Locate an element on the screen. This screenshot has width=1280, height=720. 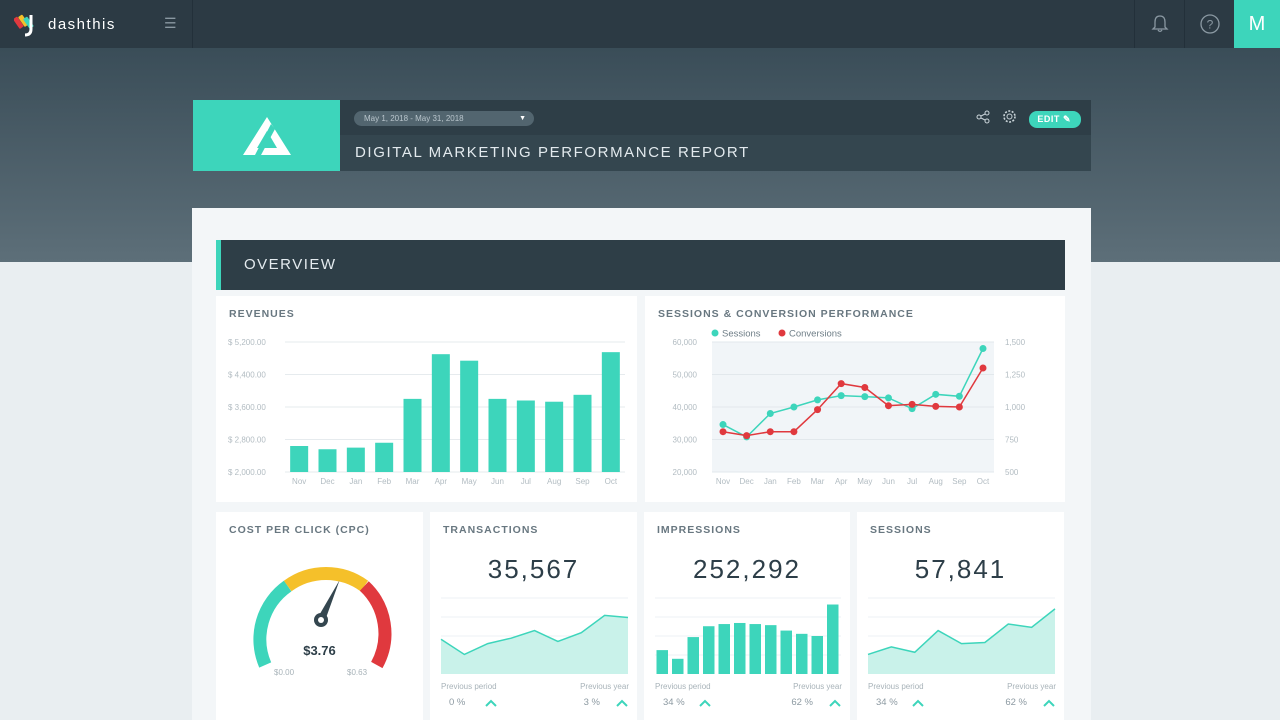
cpc-widget: COST PER CLICK (CPC) $3.76 $0.00 $0.63 is located at coordinates (319, 616).